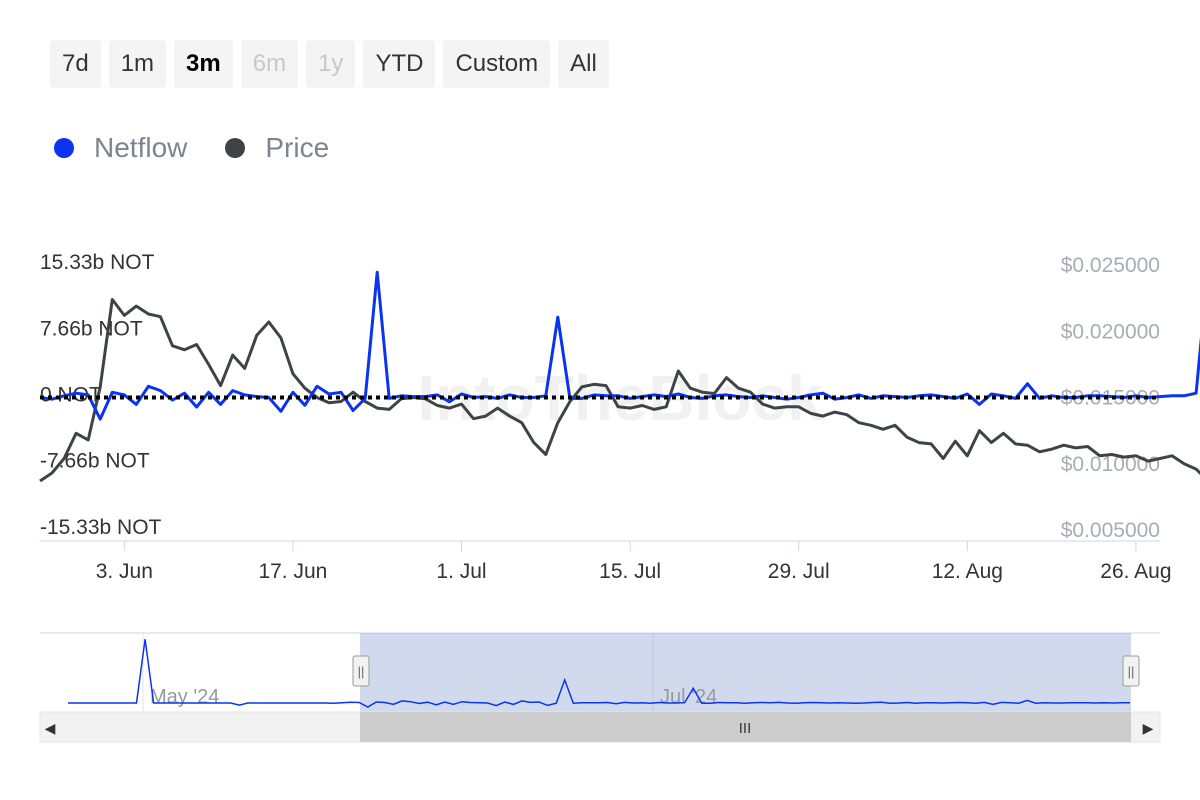 This screenshot has height=800, width=1200. I want to click on legend-label: Price, so click(297, 147).